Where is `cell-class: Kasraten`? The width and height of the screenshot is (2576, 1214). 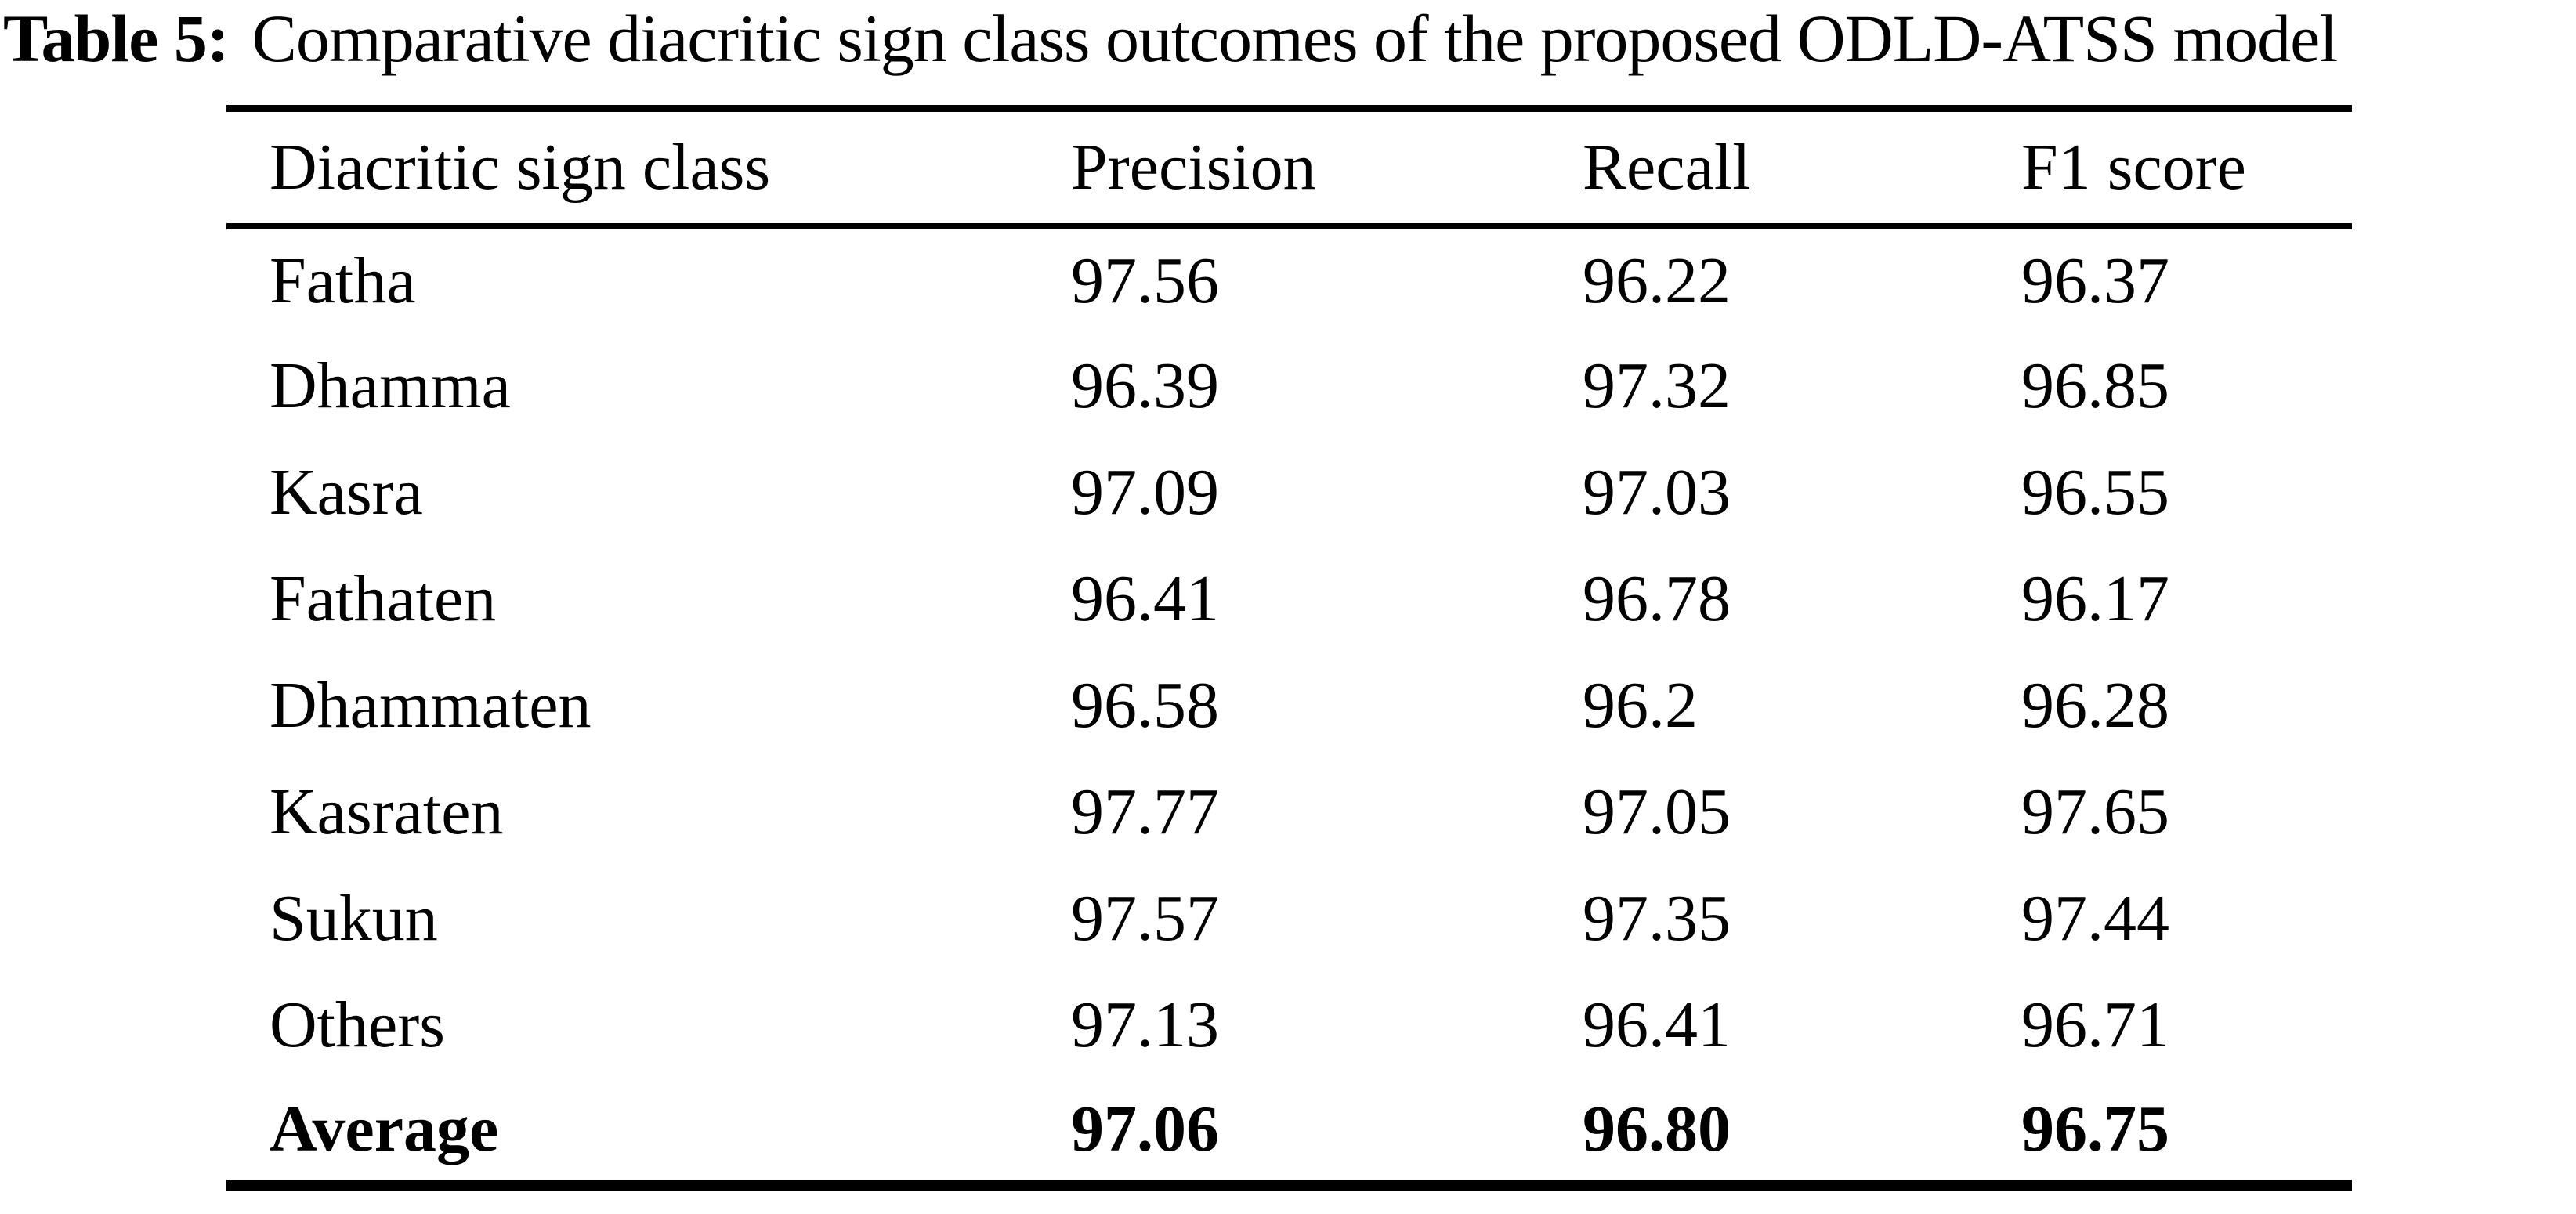
cell-class: Kasraten is located at coordinates (387, 811).